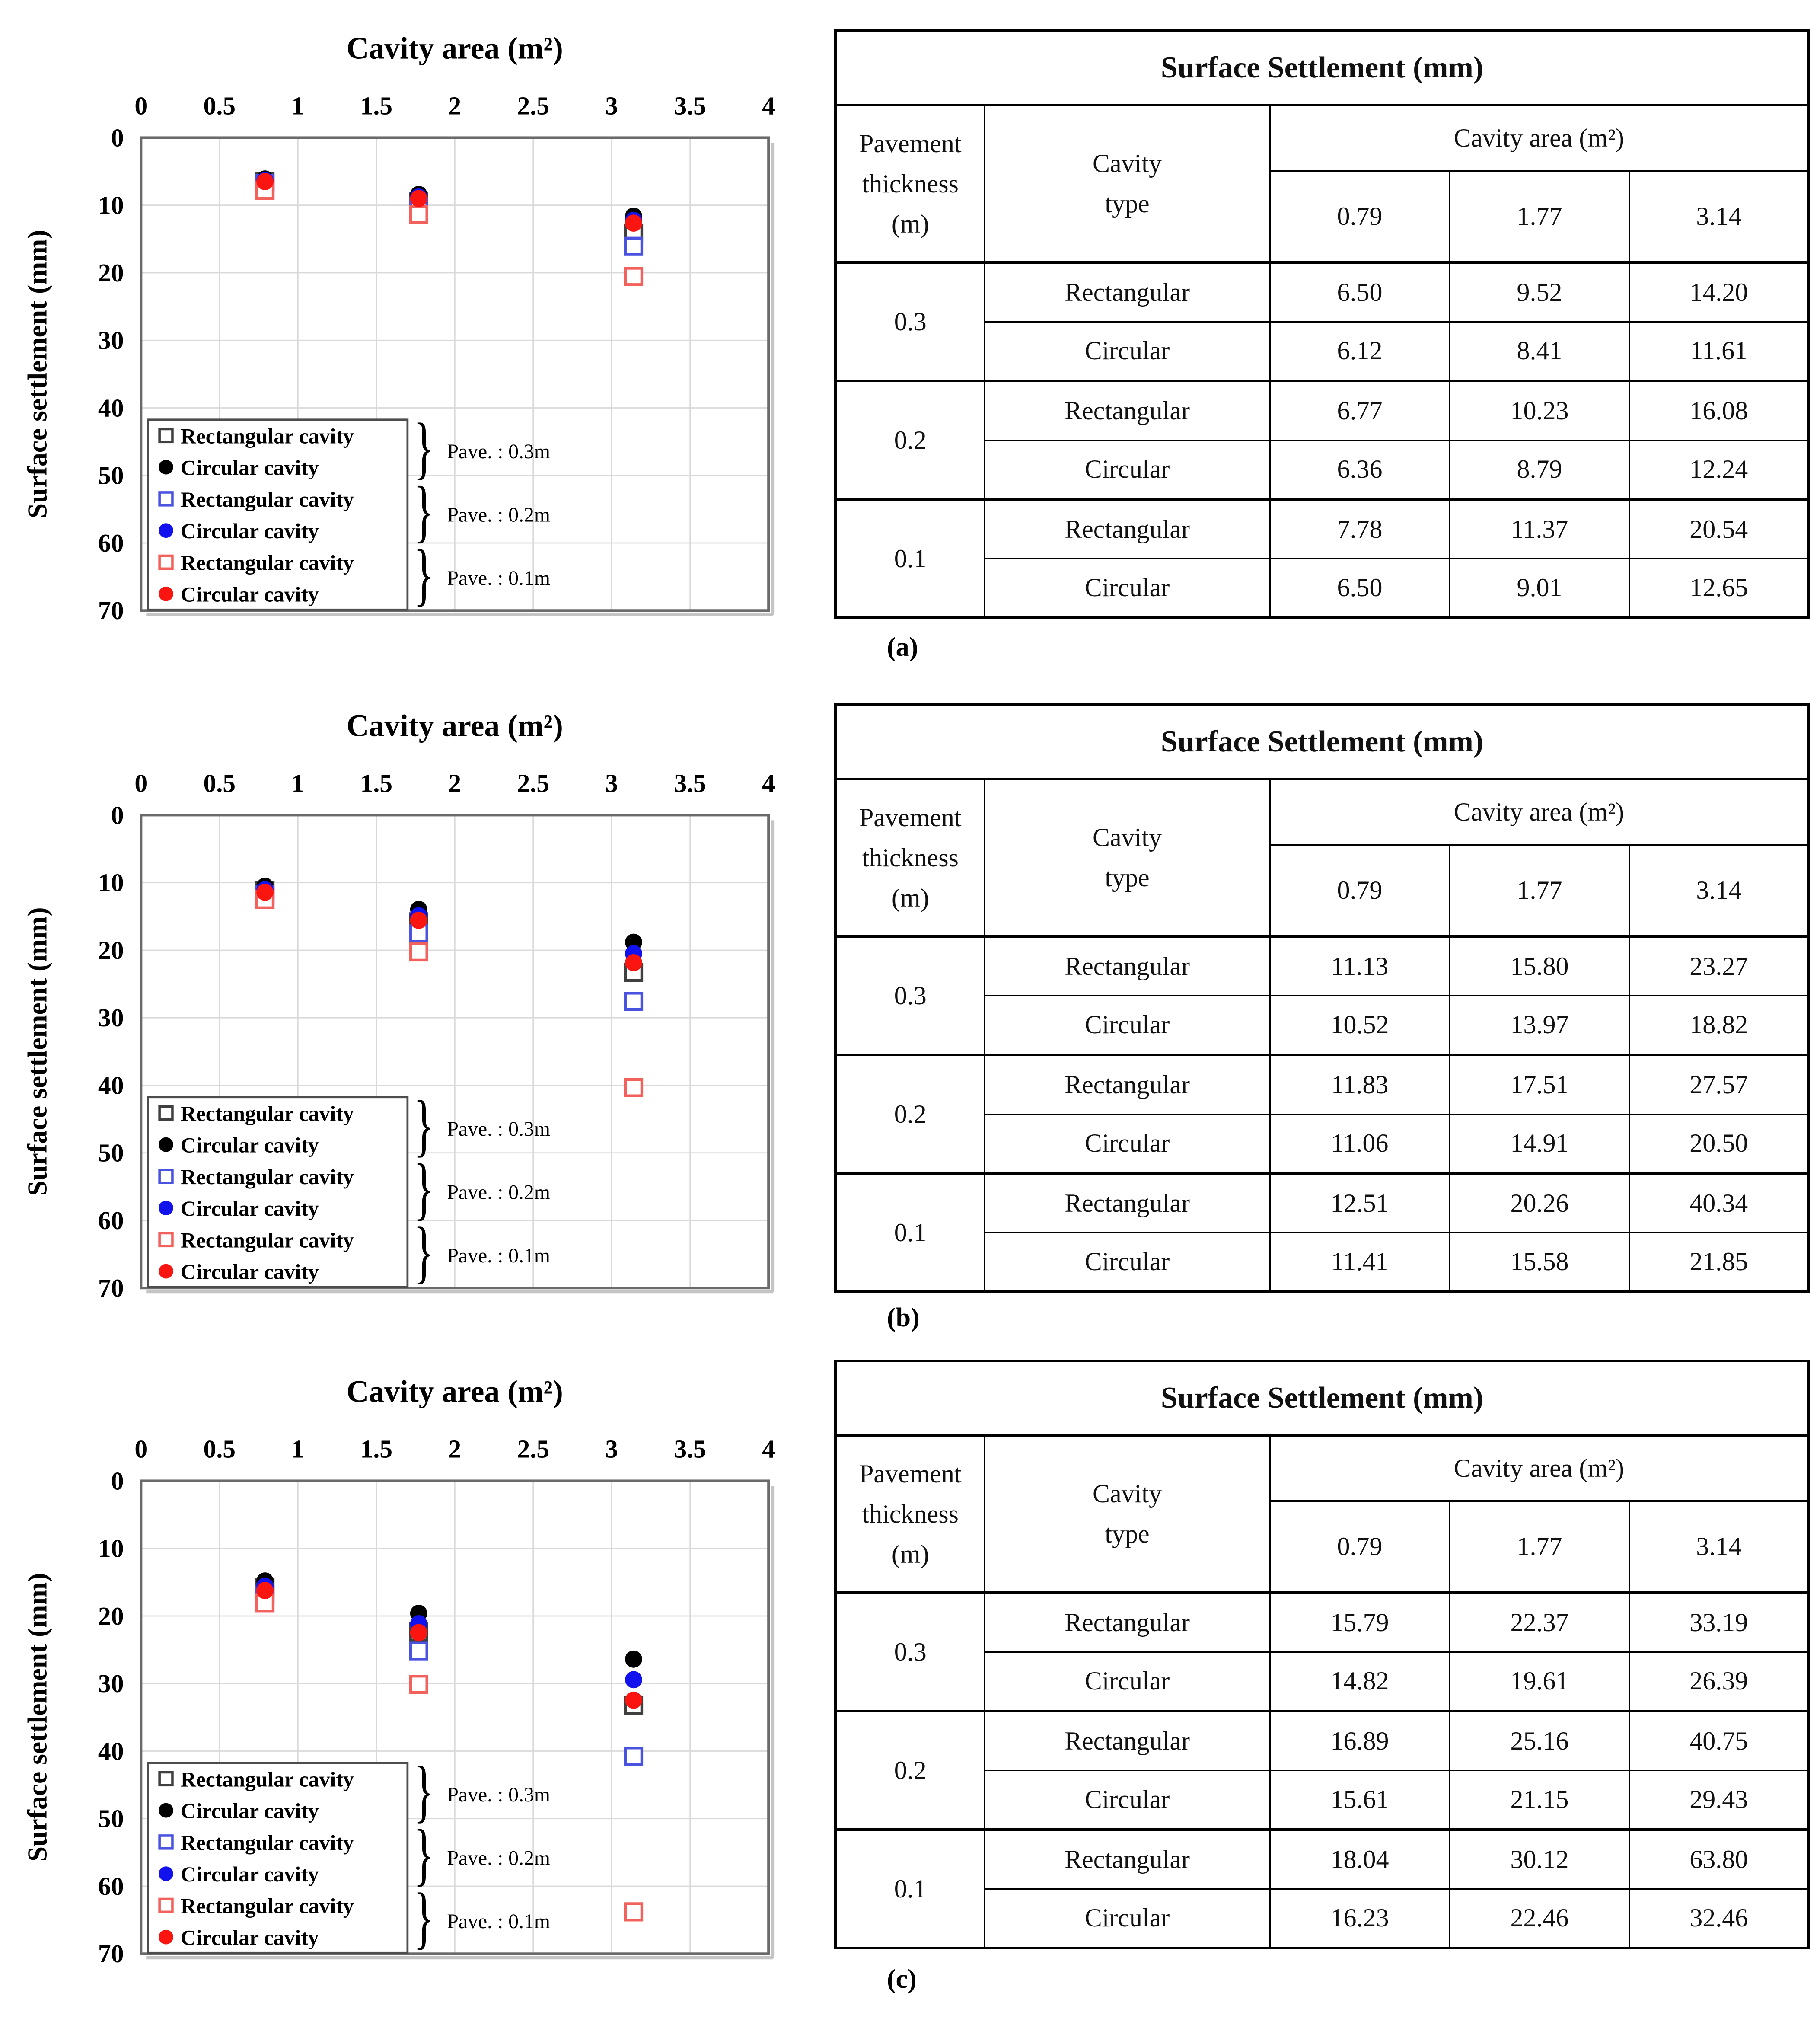 The width and height of the screenshot is (1820, 2028). I want to click on panel-label-c: (c), so click(902, 1979).